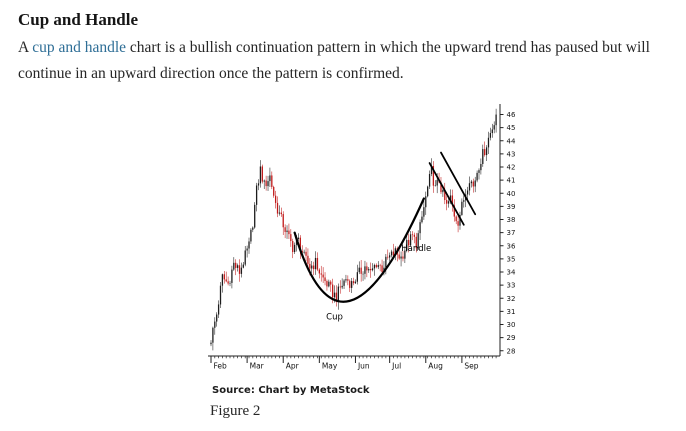 The image size is (686, 431). I want to click on figure-caption: Figure 2, so click(235, 411).